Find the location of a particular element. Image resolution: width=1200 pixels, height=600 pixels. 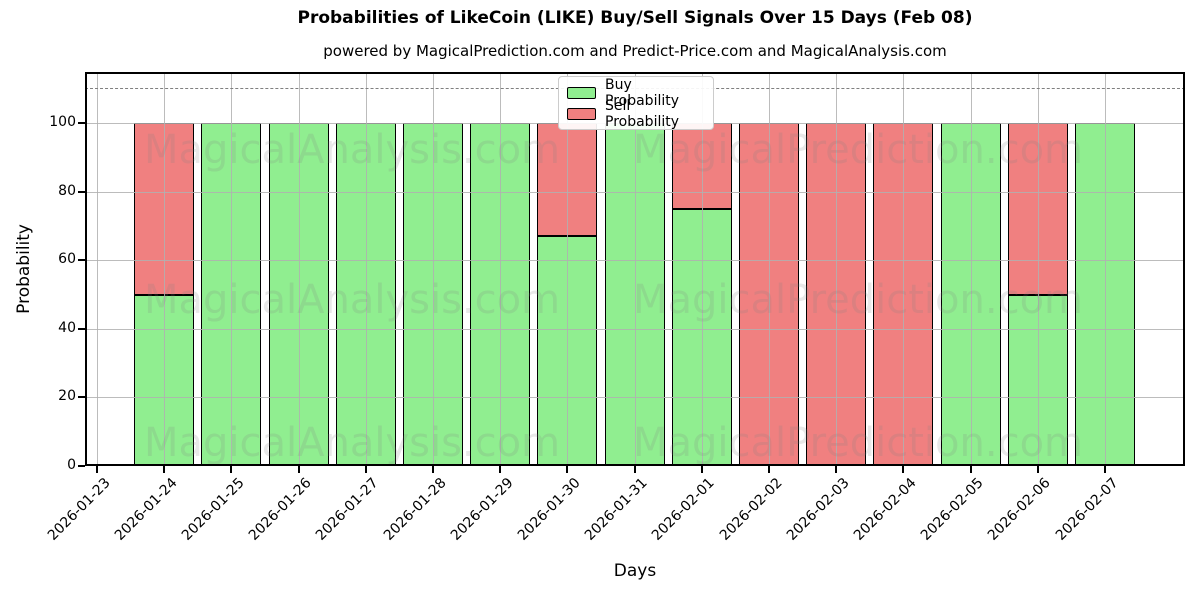

x-tick-label: 2026-01-30 is located at coordinates (549, 509).